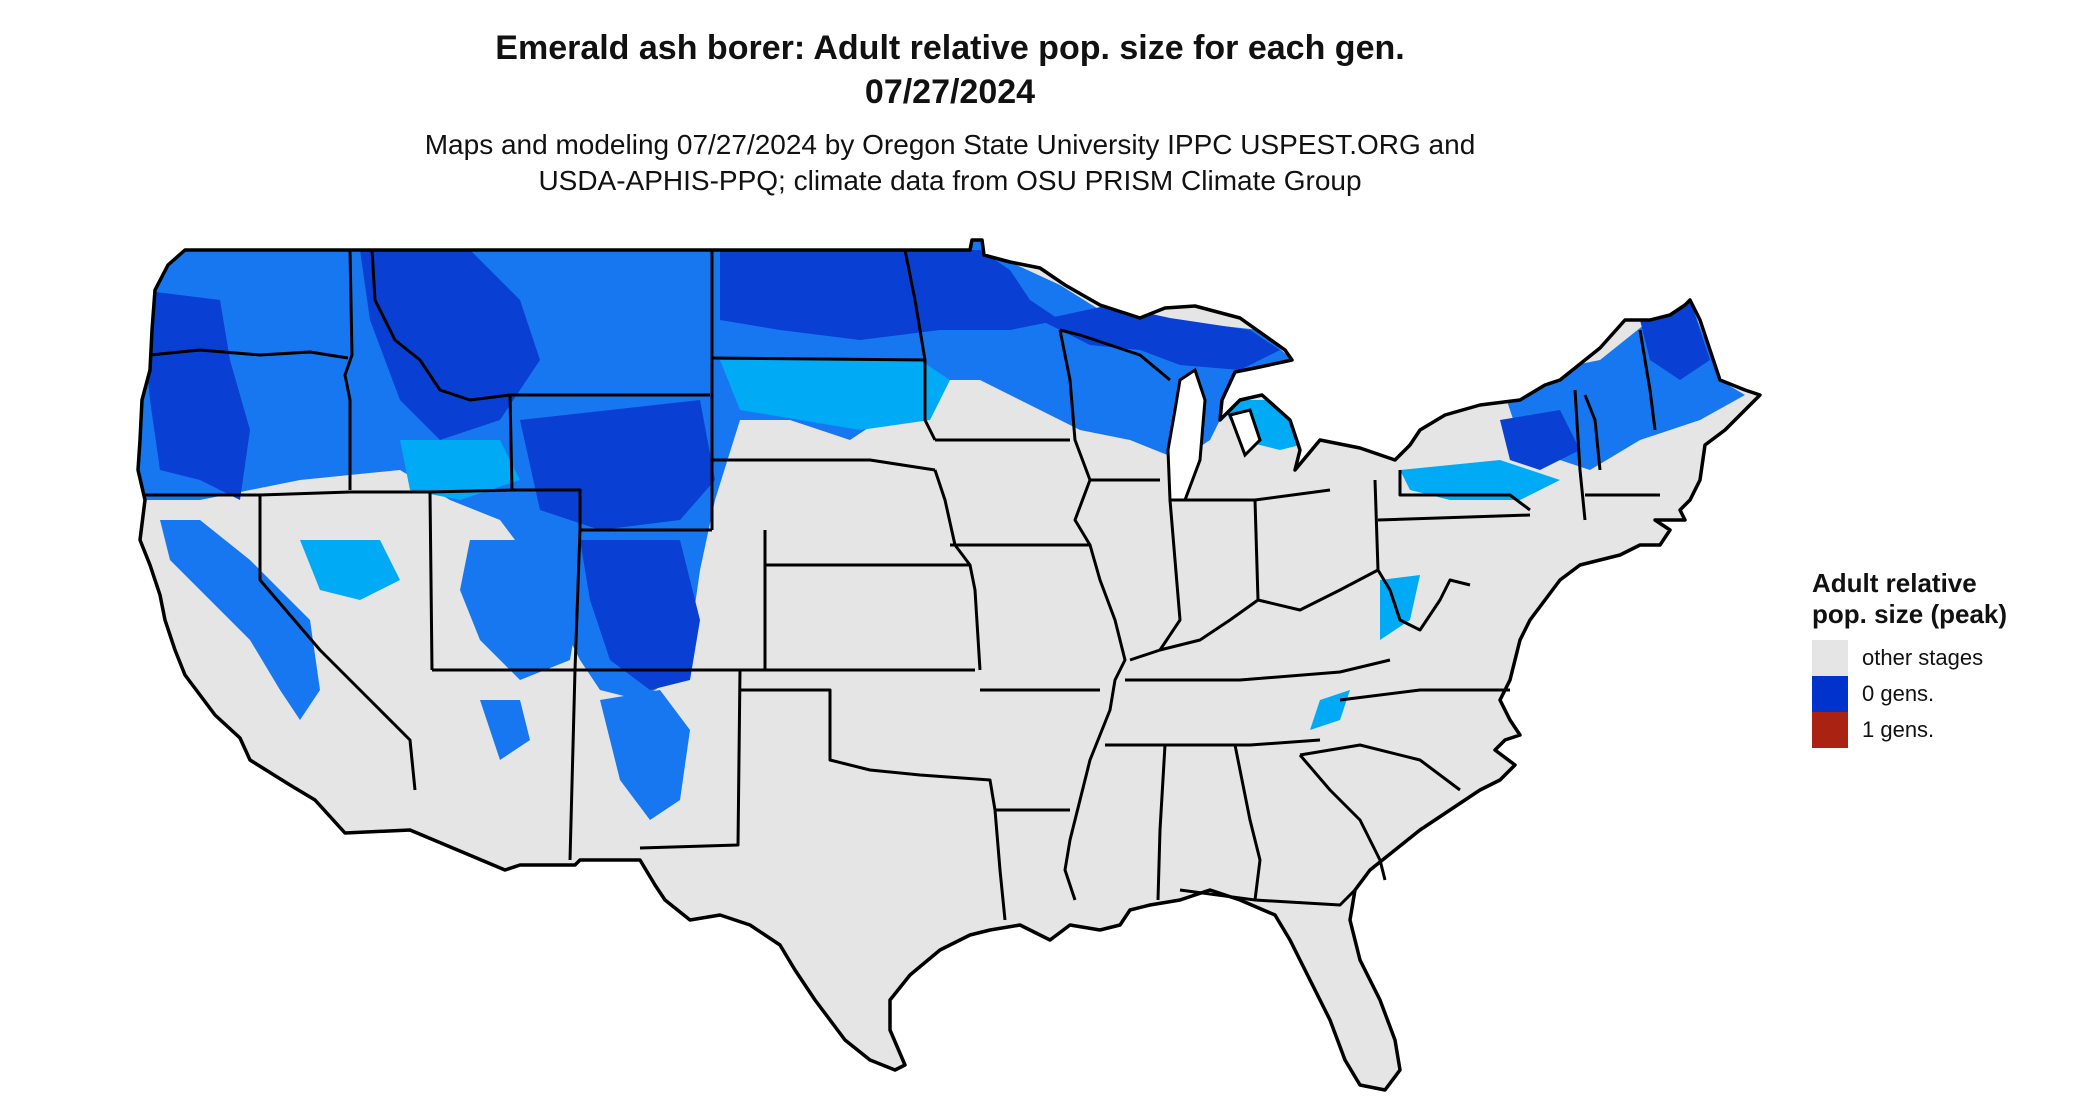 The image size is (2100, 1116). Describe the element at coordinates (511, 442) in the screenshot. I see `border-id-wy` at that location.